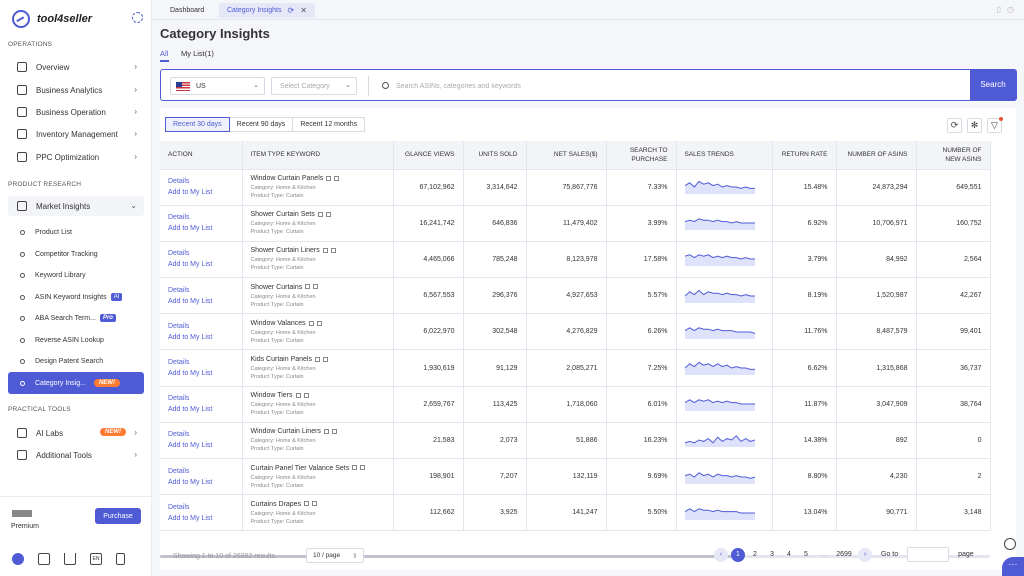 This screenshot has height=576, width=1024. I want to click on horizontal-scrollbar, so click(575, 556).